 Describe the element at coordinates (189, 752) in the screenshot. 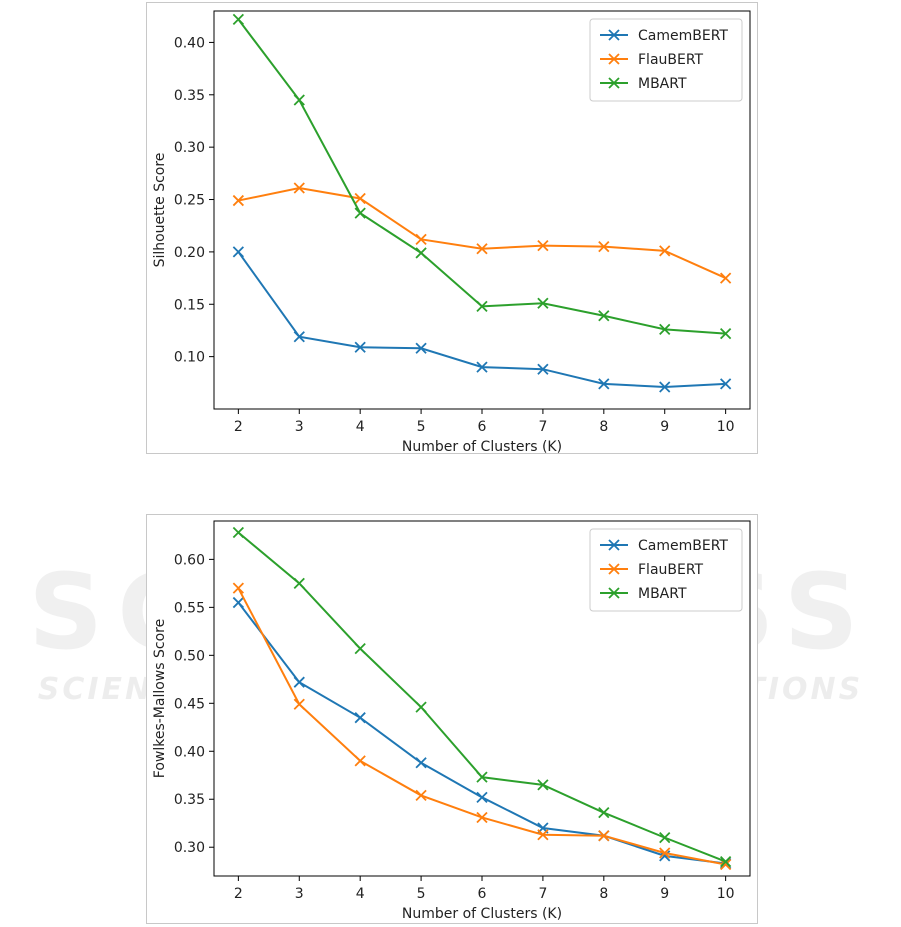

I see `fm-ytick-label: 0.40` at that location.